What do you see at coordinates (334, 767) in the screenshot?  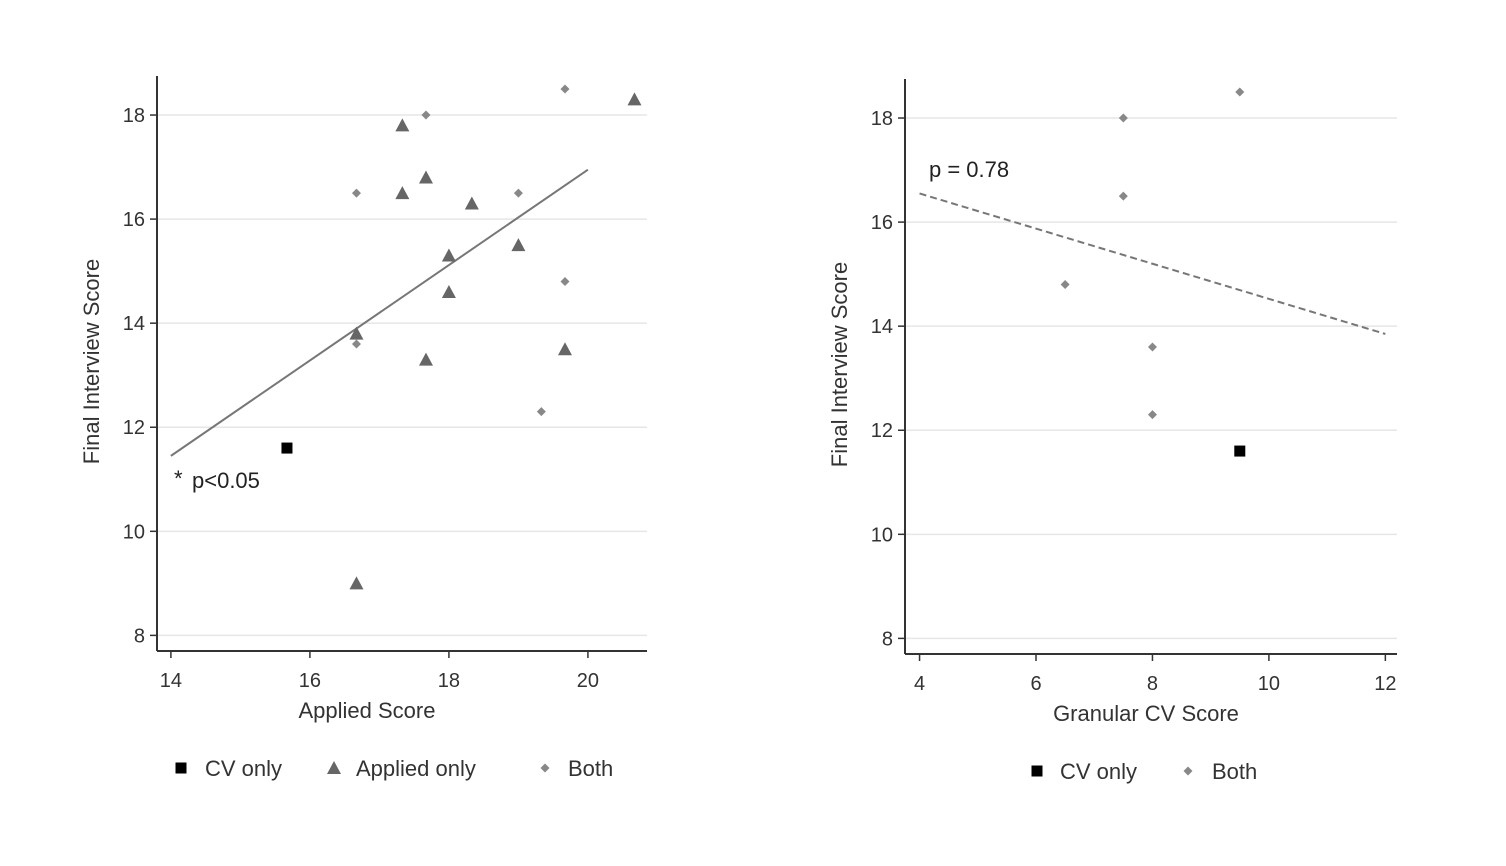 I see `triangle-marker-icon` at bounding box center [334, 767].